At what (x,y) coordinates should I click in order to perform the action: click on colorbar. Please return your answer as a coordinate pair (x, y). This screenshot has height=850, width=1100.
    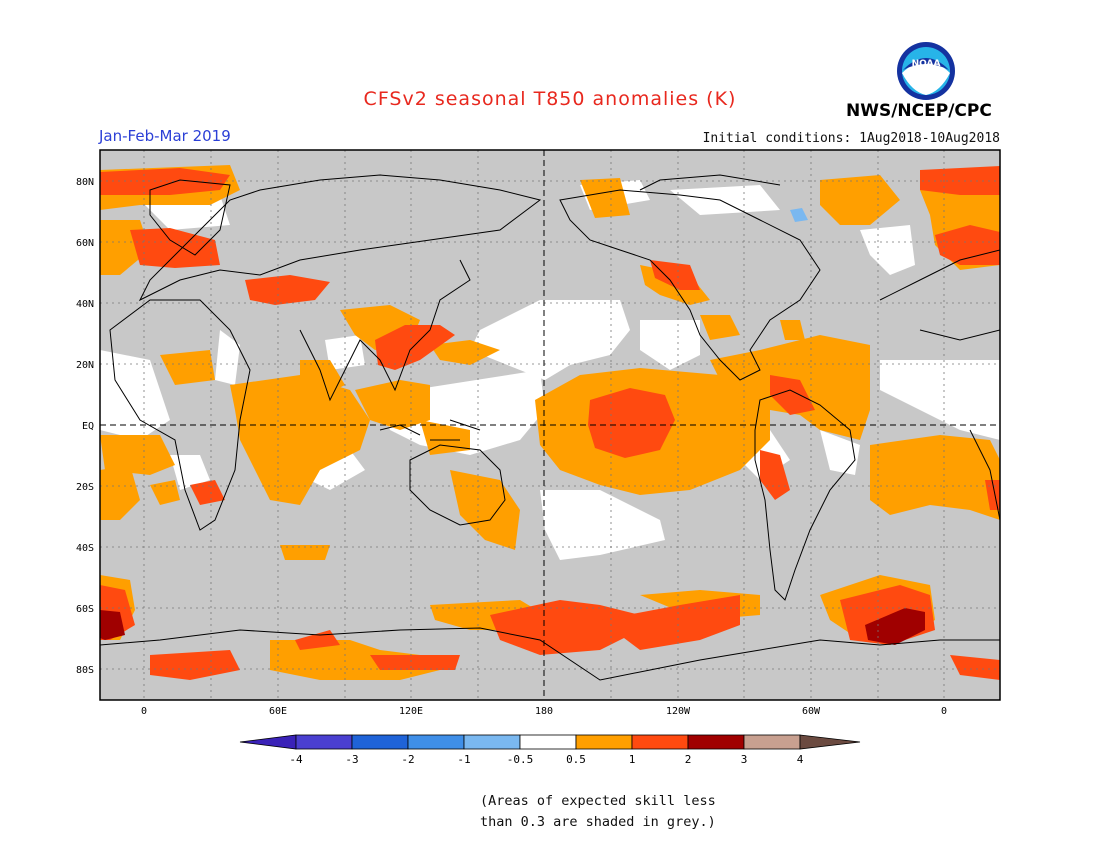
    Looking at the image, I should click on (550, 742).